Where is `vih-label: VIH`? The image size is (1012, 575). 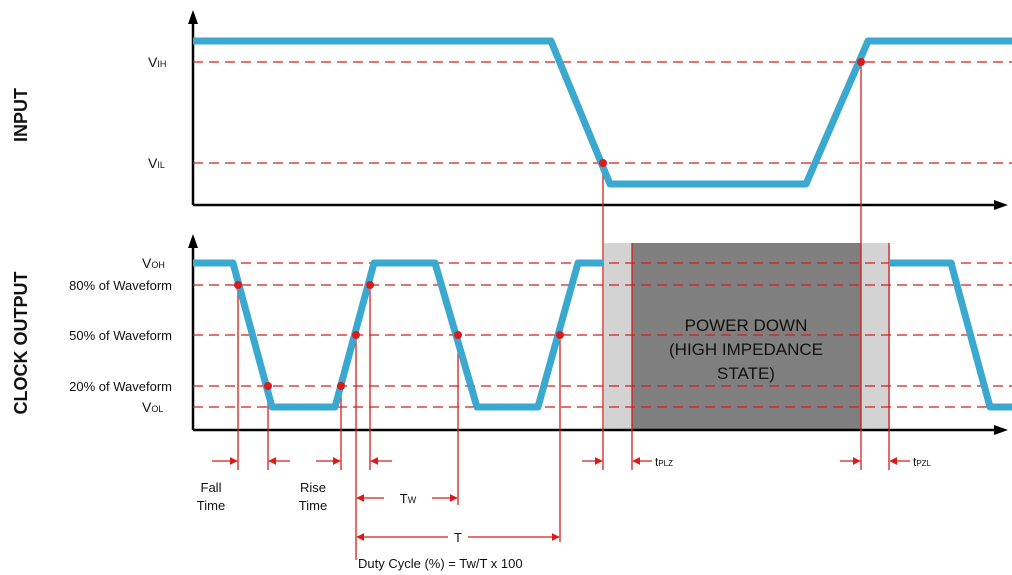
vih-label: VIH is located at coordinates (157, 62).